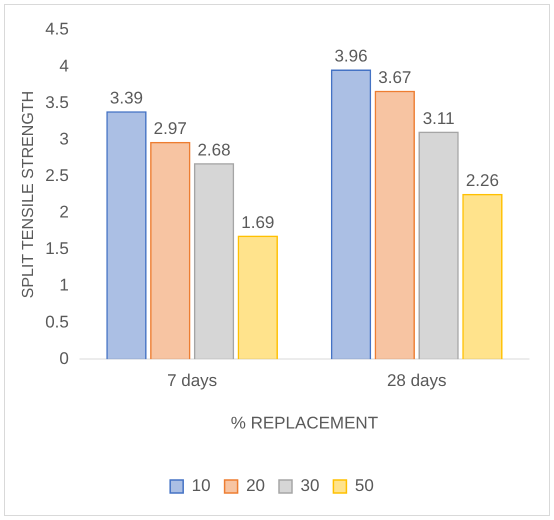  Describe the element at coordinates (57, 175) in the screenshot. I see `y-tick-label: 2.5` at that location.